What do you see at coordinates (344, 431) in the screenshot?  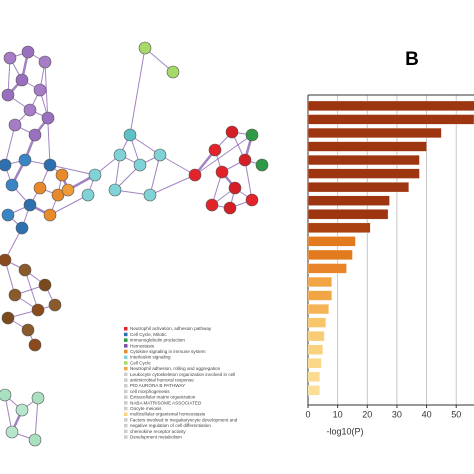 I see `x-axis-label: -log10(P)` at bounding box center [344, 431].